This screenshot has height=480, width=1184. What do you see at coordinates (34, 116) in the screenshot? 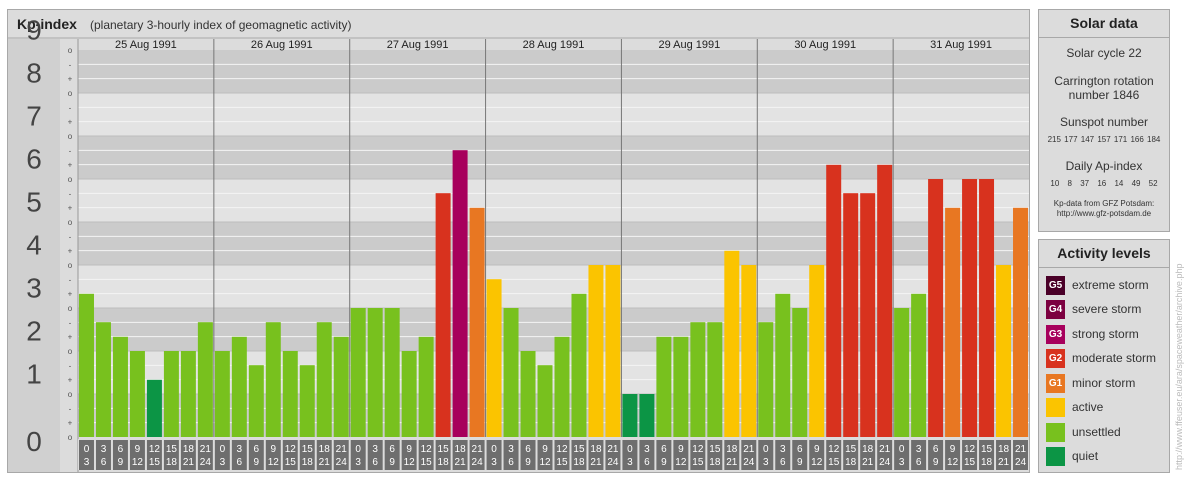
I see `y-tick-label: 7` at bounding box center [34, 116].